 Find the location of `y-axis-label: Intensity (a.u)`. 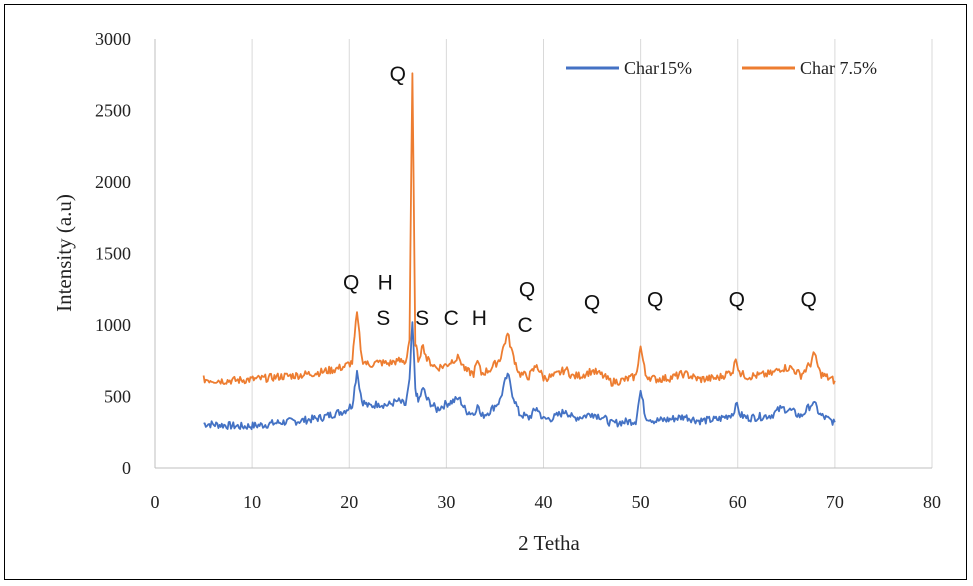

y-axis-label: Intensity (a.u) is located at coordinates (64, 253).